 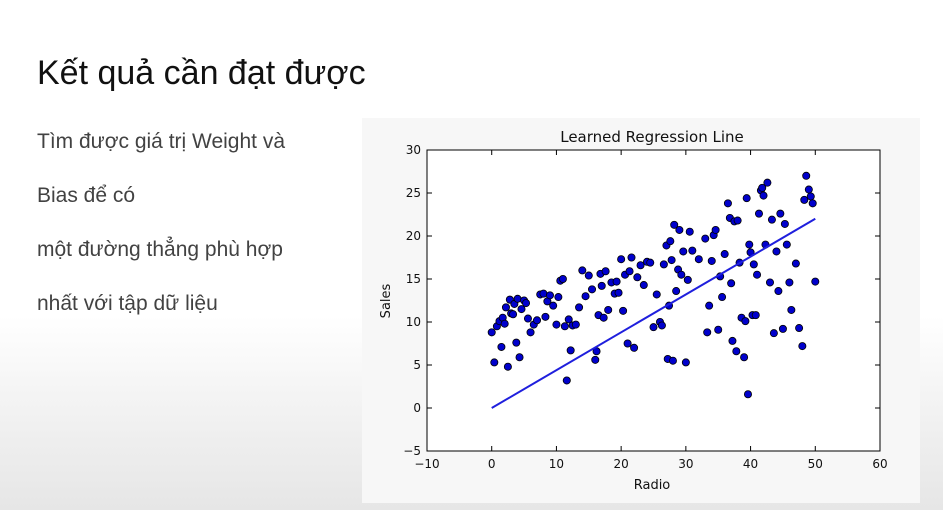 I want to click on x-tick-label: 60, so click(x=879, y=464).